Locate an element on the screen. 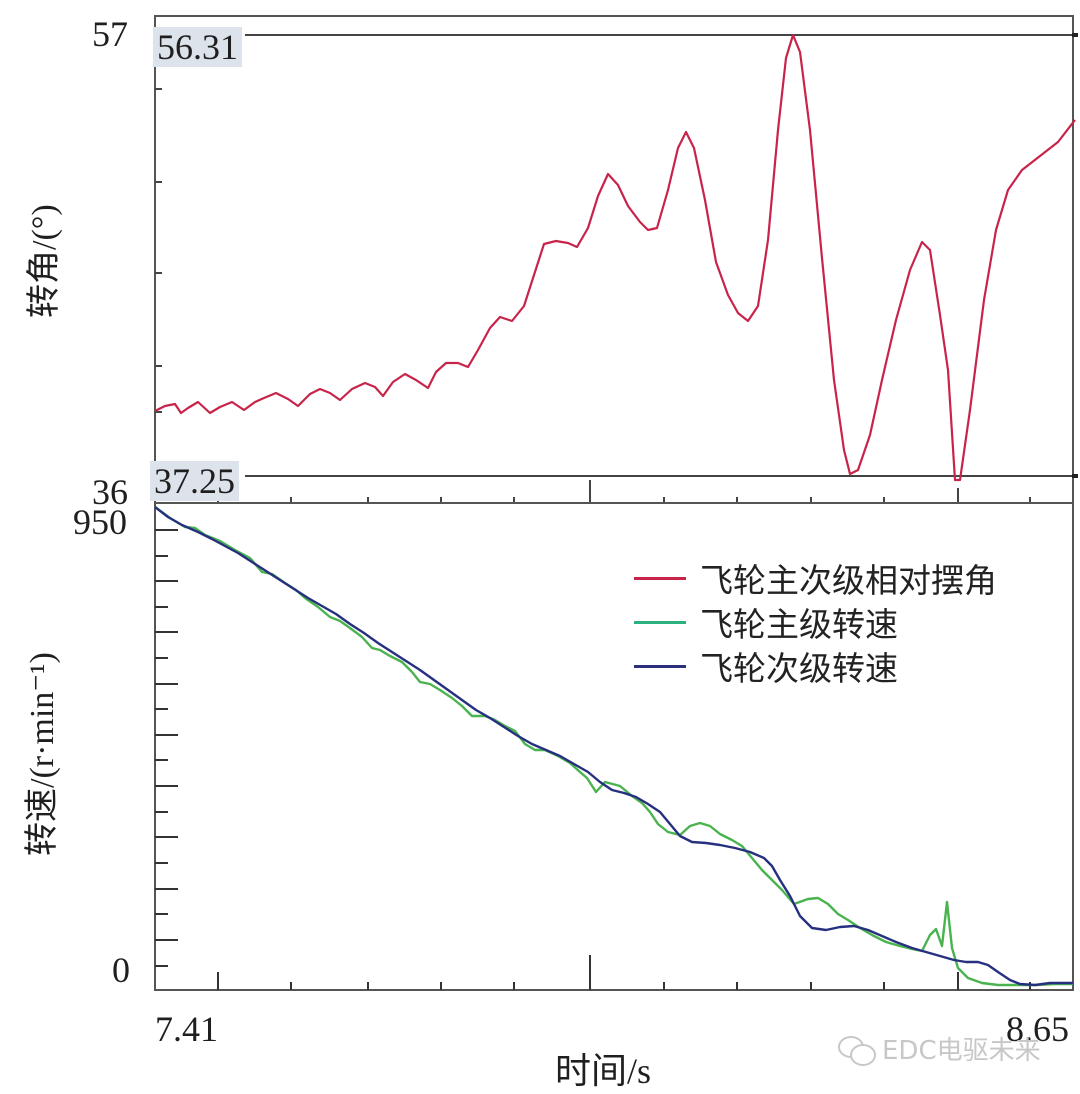  ref-high-label: 56.31 is located at coordinates (197, 47).